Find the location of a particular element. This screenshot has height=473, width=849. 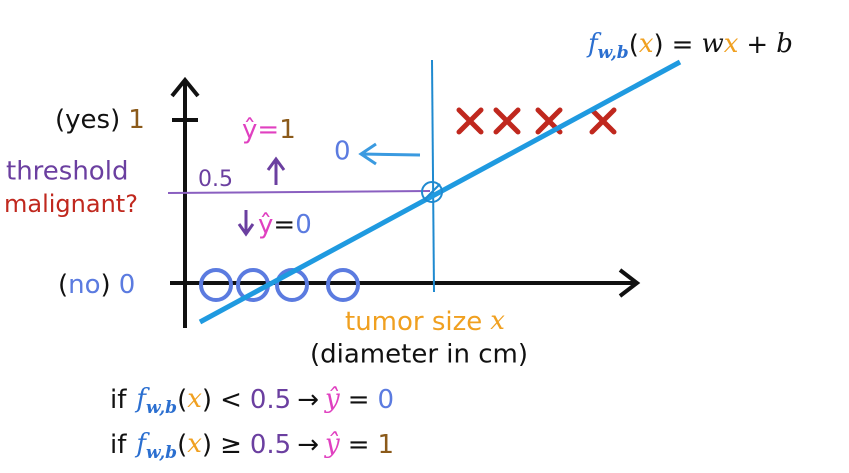

formula-paren: ) is located at coordinates (659, 45).